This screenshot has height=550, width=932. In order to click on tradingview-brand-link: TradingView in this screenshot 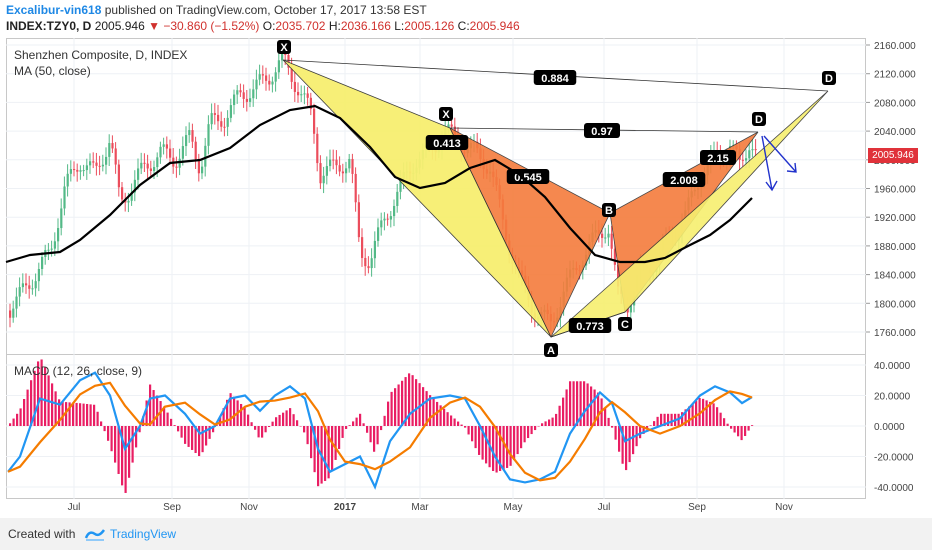, I will do `click(143, 534)`.